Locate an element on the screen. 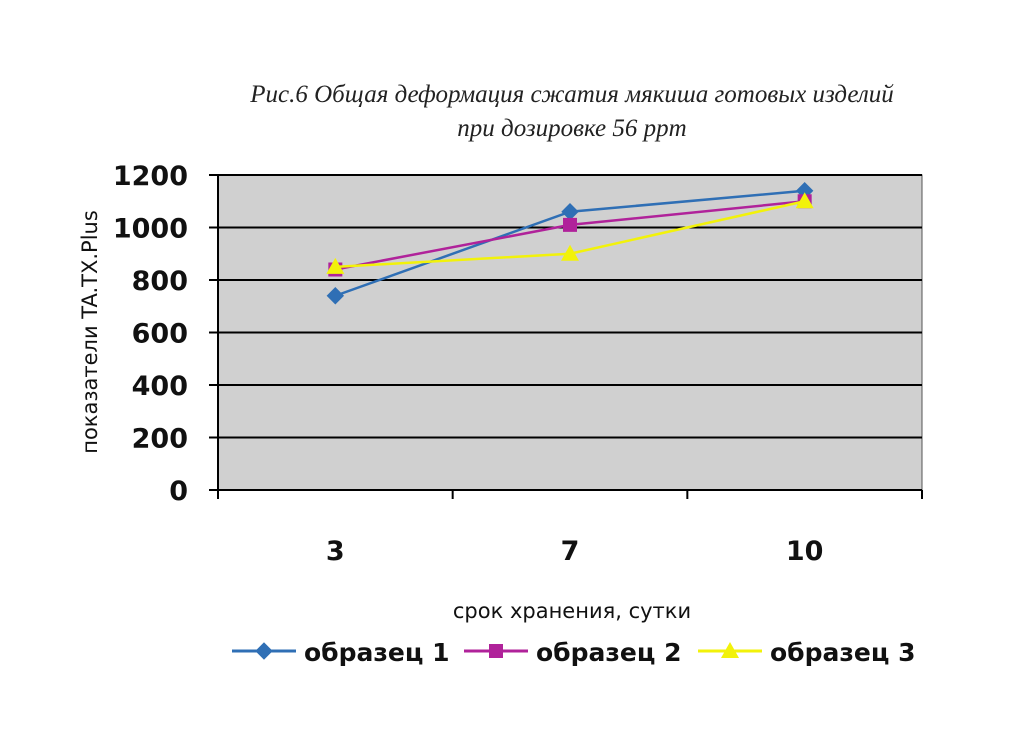 This screenshot has height=748, width=1024. legend-item-1: образец 1 is located at coordinates (341, 652).